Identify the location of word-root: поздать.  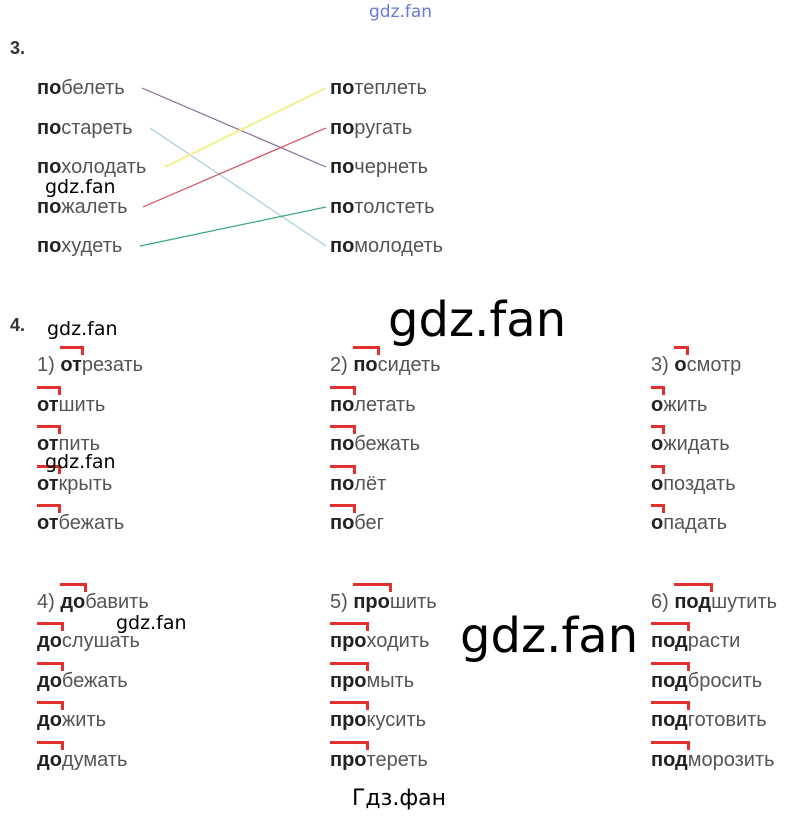
(699, 484).